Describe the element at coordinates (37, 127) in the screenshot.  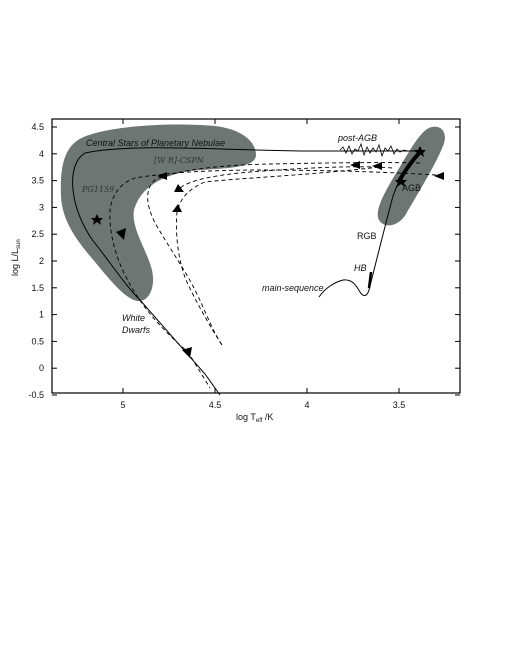
I see `y-tick-label: 4.5` at that location.